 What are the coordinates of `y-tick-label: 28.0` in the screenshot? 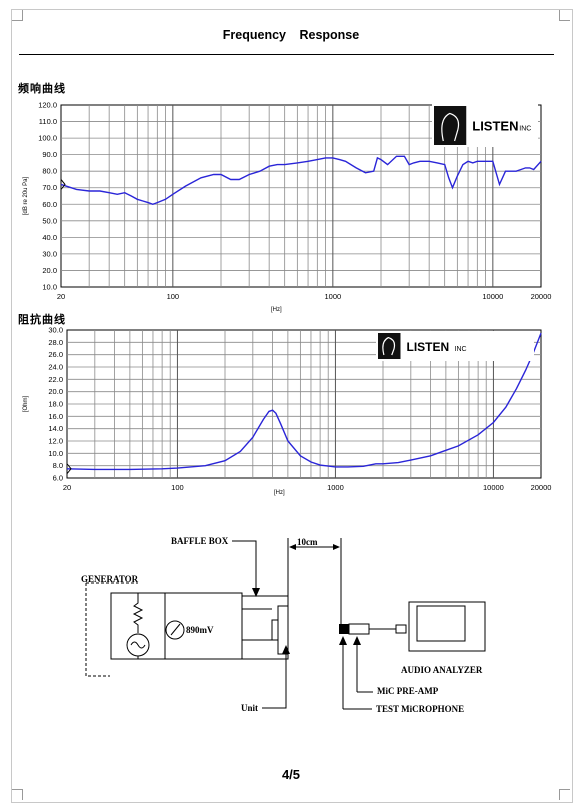 It's located at (55, 342).